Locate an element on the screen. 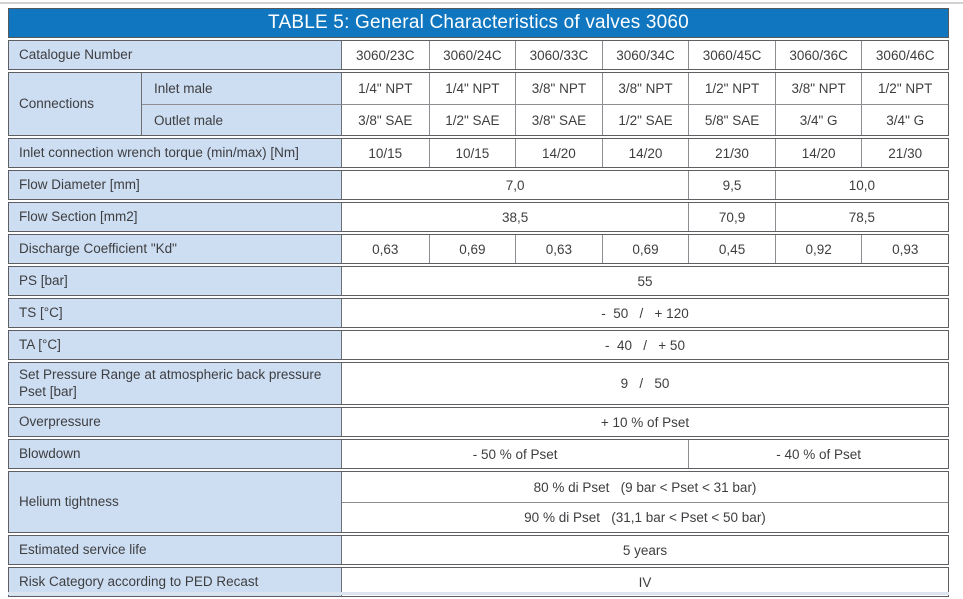  flow-diameter-cell: 7,0 is located at coordinates (515, 185).